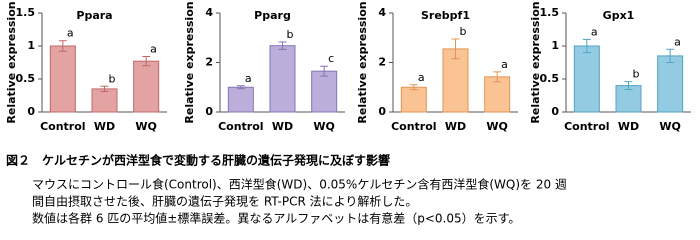 Image resolution: width=700 pixels, height=240 pixels. What do you see at coordinates (198, 160) in the screenshot?
I see `caption-title: 図２ ケルセチンが西洋型食で変動する肝臓の遺伝子発現に及ぼす影響` at bounding box center [198, 160].